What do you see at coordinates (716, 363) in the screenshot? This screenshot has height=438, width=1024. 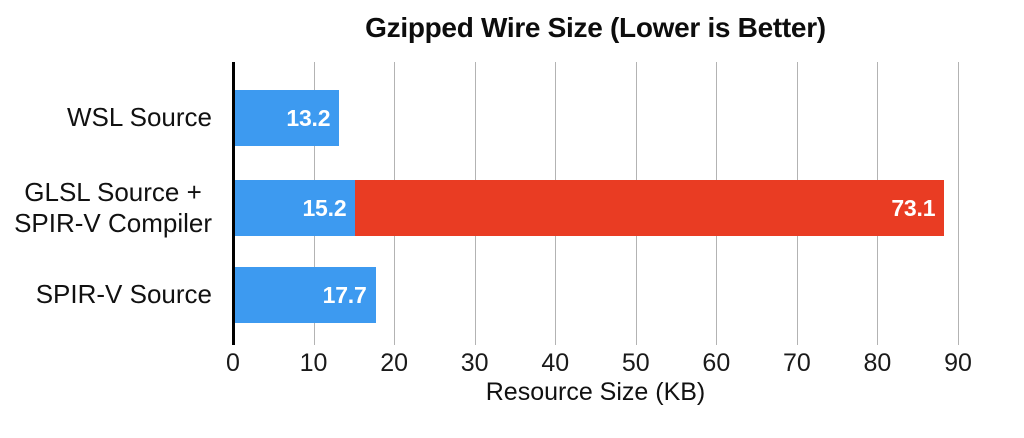 I see `x-tick-label-60: 60` at bounding box center [716, 363].